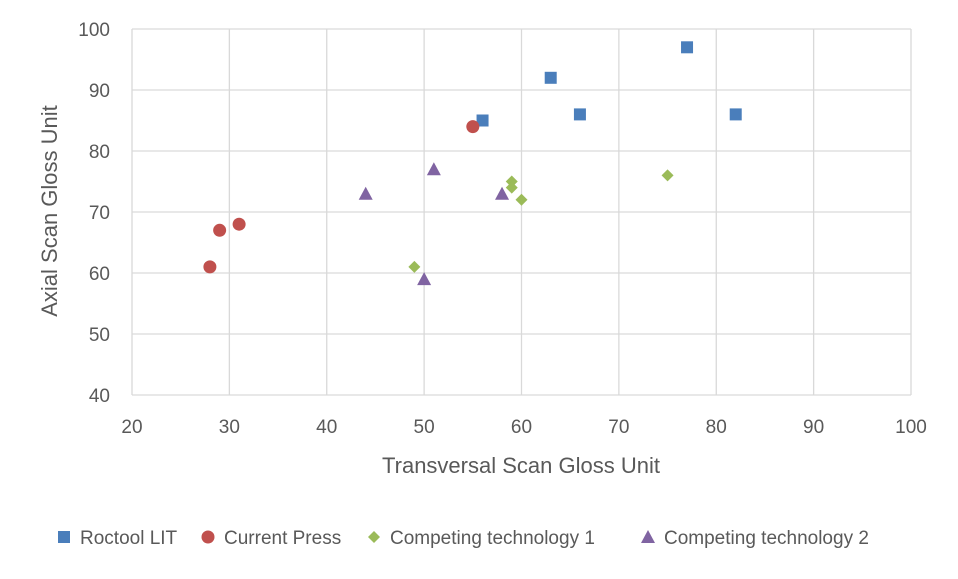 The width and height of the screenshot is (958, 579). Describe the element at coordinates (99, 152) in the screenshot. I see `y-tick-label: 80` at that location.